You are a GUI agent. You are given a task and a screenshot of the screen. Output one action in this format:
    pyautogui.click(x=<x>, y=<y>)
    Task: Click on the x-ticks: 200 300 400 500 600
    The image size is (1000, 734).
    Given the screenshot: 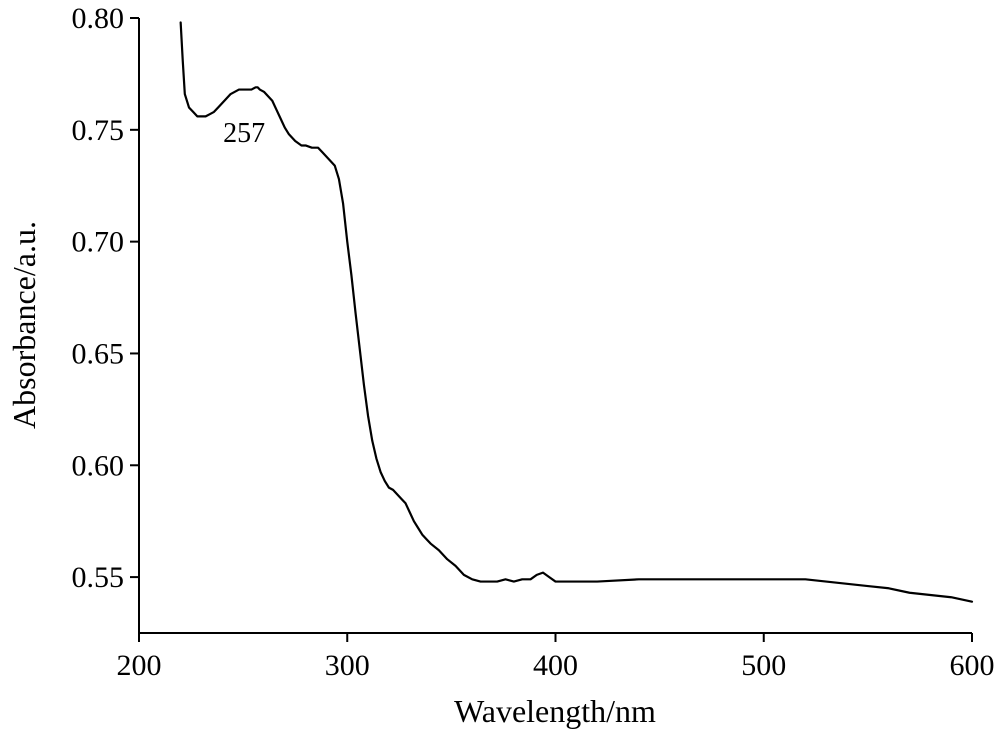 What is the action you would take?
    pyautogui.click(x=556, y=657)
    